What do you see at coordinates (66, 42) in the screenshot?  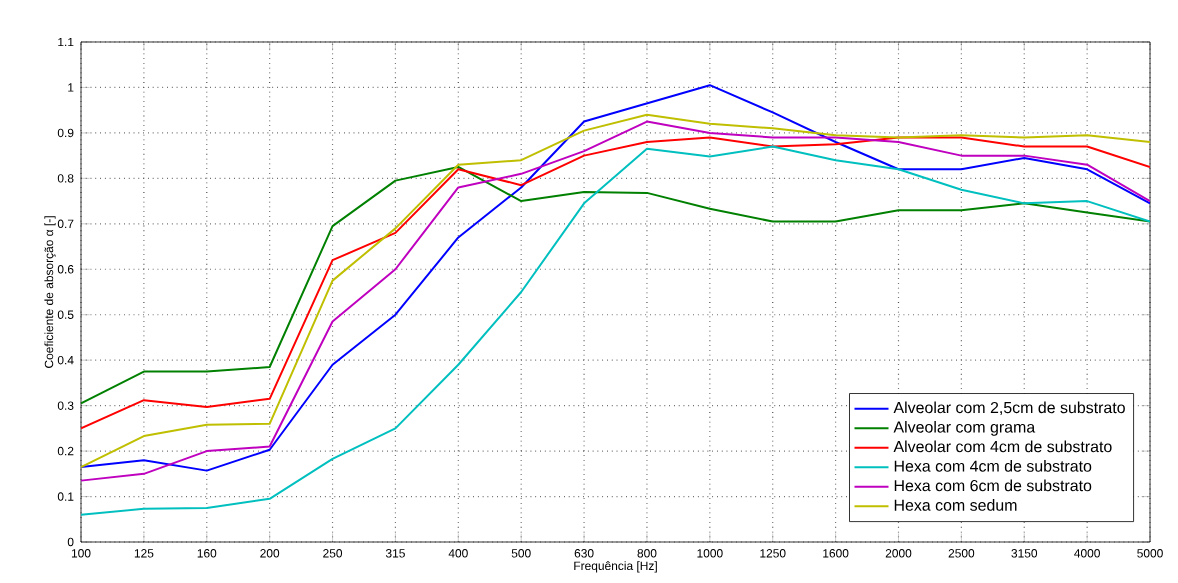 I see `y-tick-label: 1.1` at bounding box center [66, 42].